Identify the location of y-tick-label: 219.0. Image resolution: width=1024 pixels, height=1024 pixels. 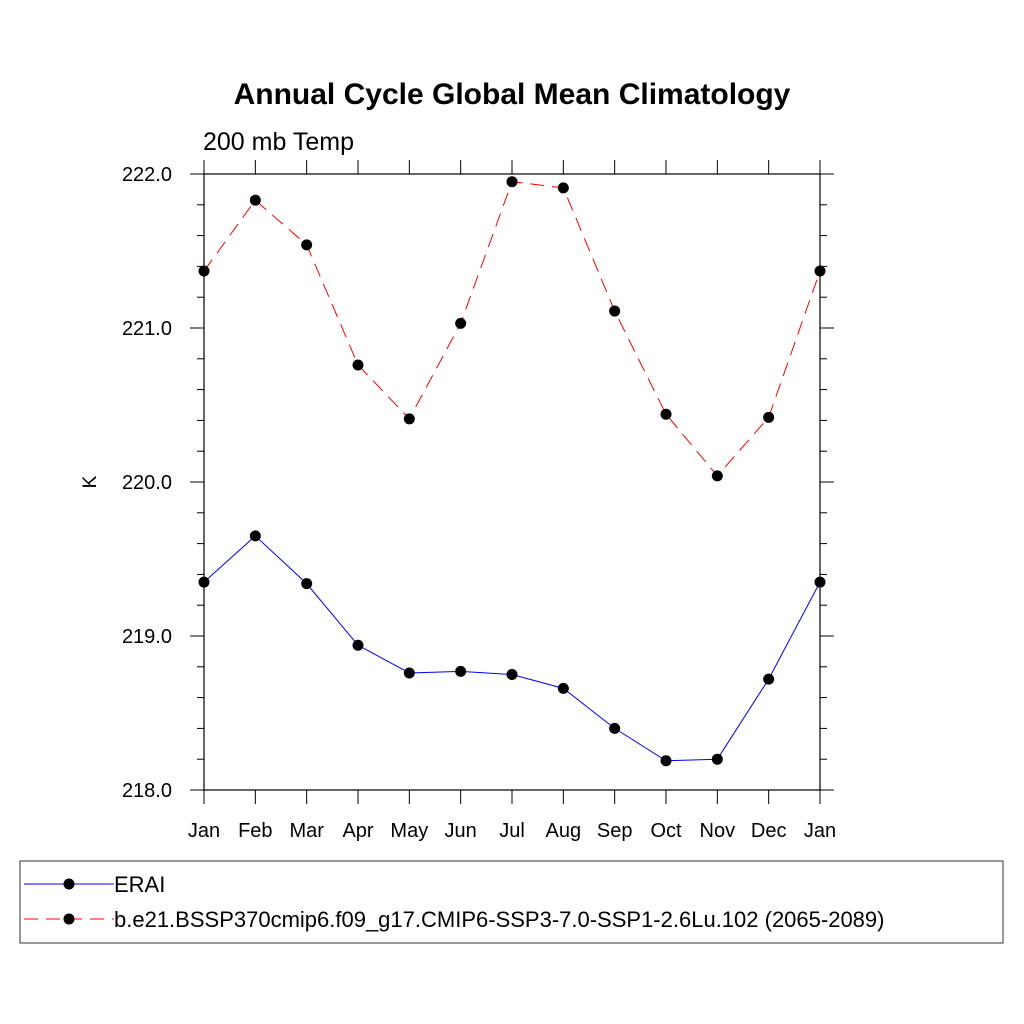
(147, 637).